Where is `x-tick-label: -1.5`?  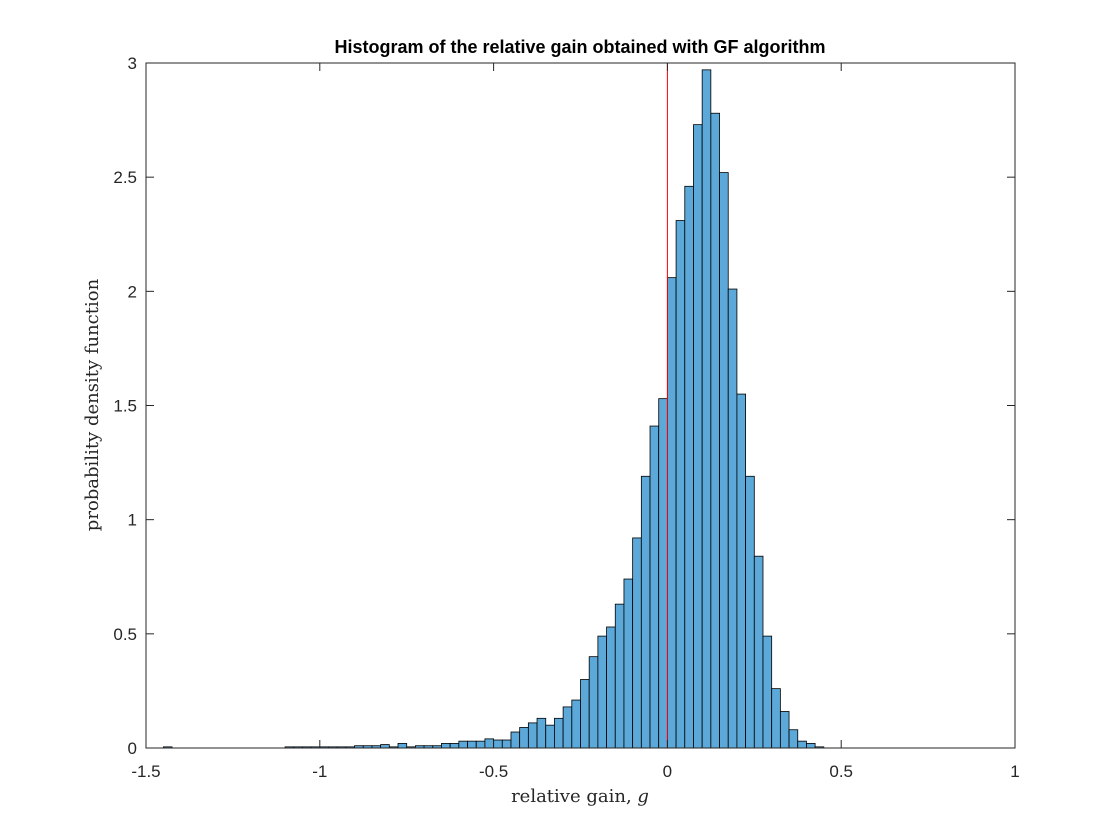 x-tick-label: -1.5 is located at coordinates (145, 771).